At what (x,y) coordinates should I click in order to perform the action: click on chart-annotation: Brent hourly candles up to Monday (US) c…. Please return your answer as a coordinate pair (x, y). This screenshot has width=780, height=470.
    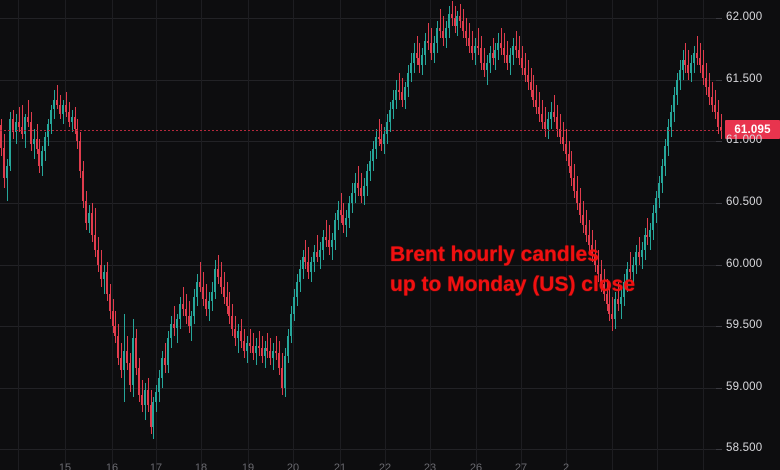
    Looking at the image, I should click on (512, 270).